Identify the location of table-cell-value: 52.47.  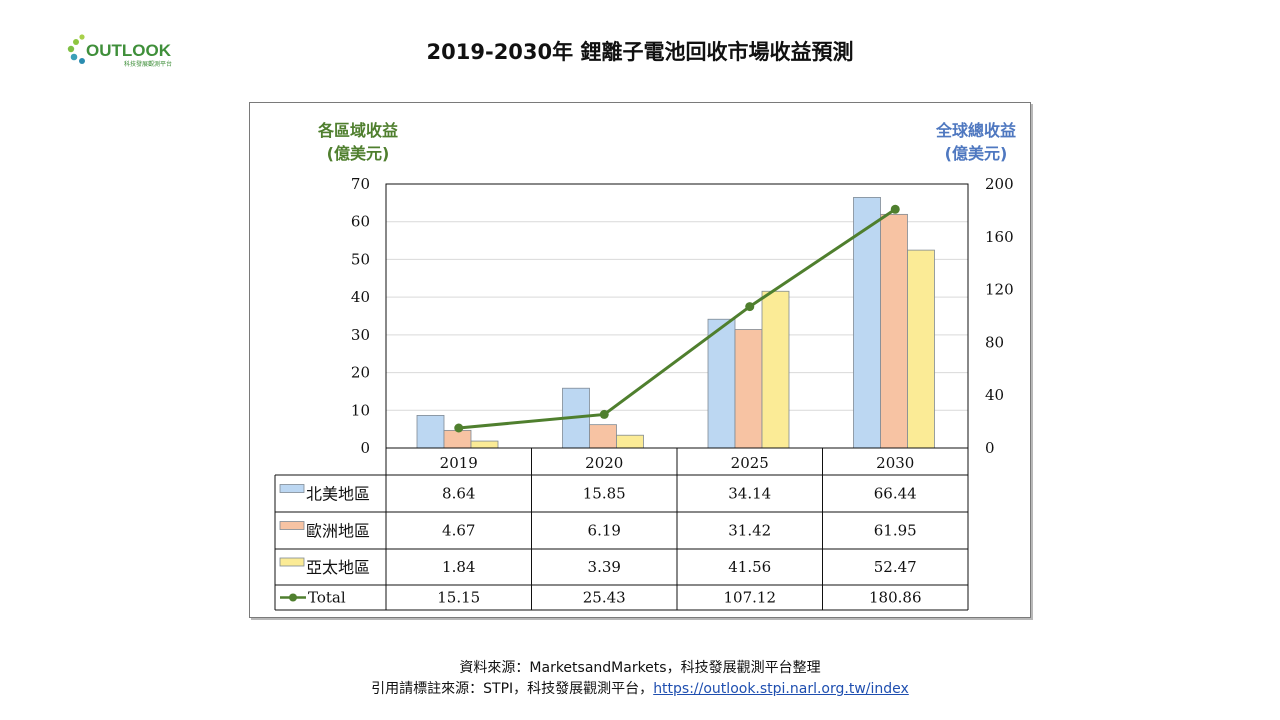
(895, 567).